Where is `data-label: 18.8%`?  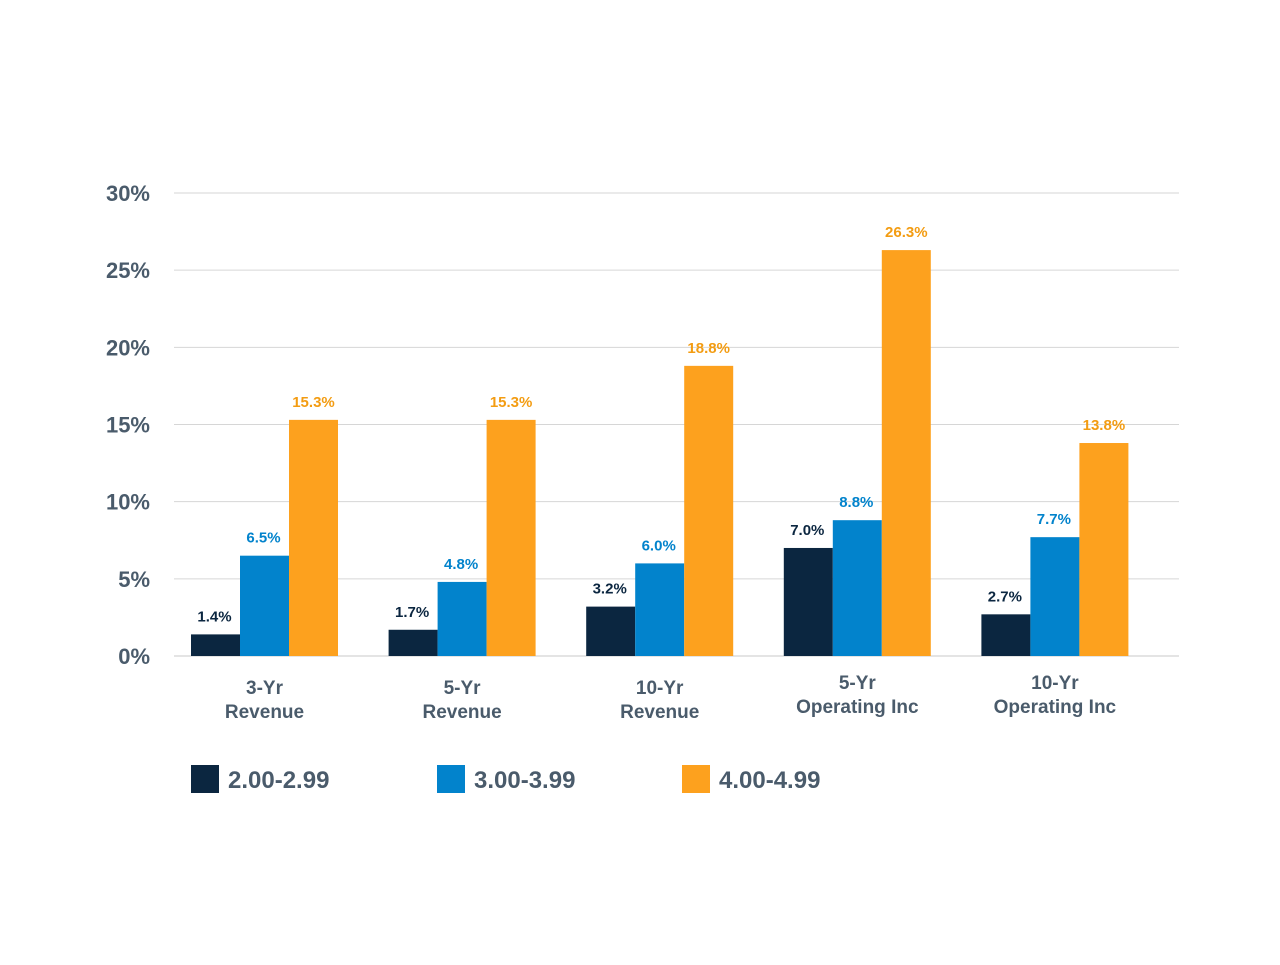 data-label: 18.8% is located at coordinates (708, 348).